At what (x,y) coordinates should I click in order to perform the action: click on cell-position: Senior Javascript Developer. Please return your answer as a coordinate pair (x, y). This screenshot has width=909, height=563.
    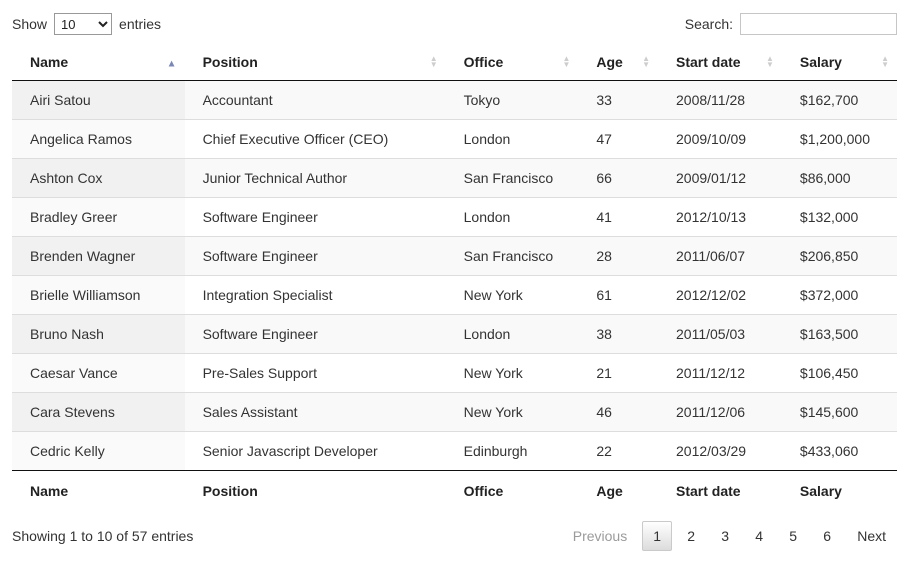
    Looking at the image, I should click on (315, 451).